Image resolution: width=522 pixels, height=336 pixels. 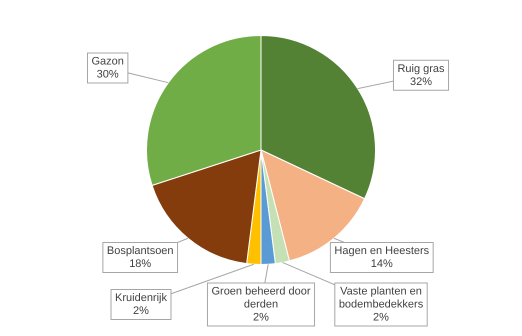 What do you see at coordinates (141, 298) in the screenshot?
I see `slice-label: Kruidenrijk` at bounding box center [141, 298].